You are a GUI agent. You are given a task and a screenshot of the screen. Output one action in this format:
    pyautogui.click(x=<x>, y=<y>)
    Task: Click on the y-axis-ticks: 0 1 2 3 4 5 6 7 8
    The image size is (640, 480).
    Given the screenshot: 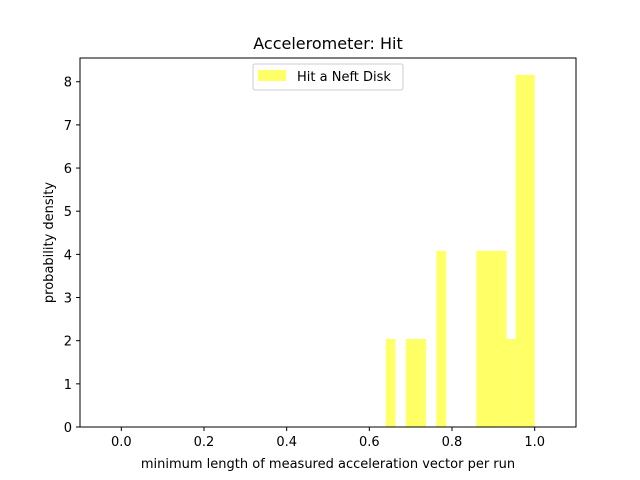 What is the action you would take?
    pyautogui.click(x=72, y=256)
    